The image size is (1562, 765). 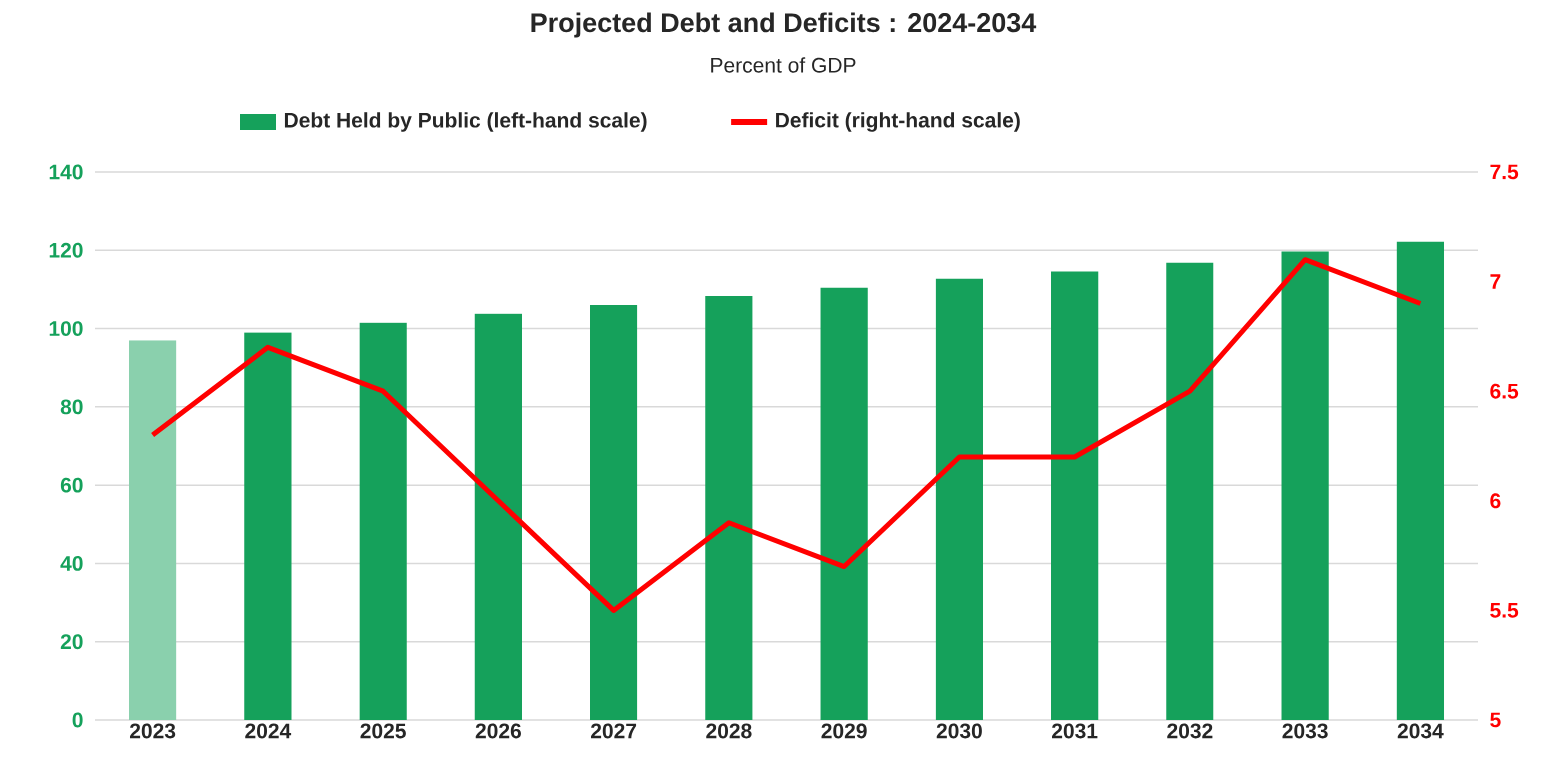 I want to click on x-tick-label: 2026, so click(x=498, y=731).